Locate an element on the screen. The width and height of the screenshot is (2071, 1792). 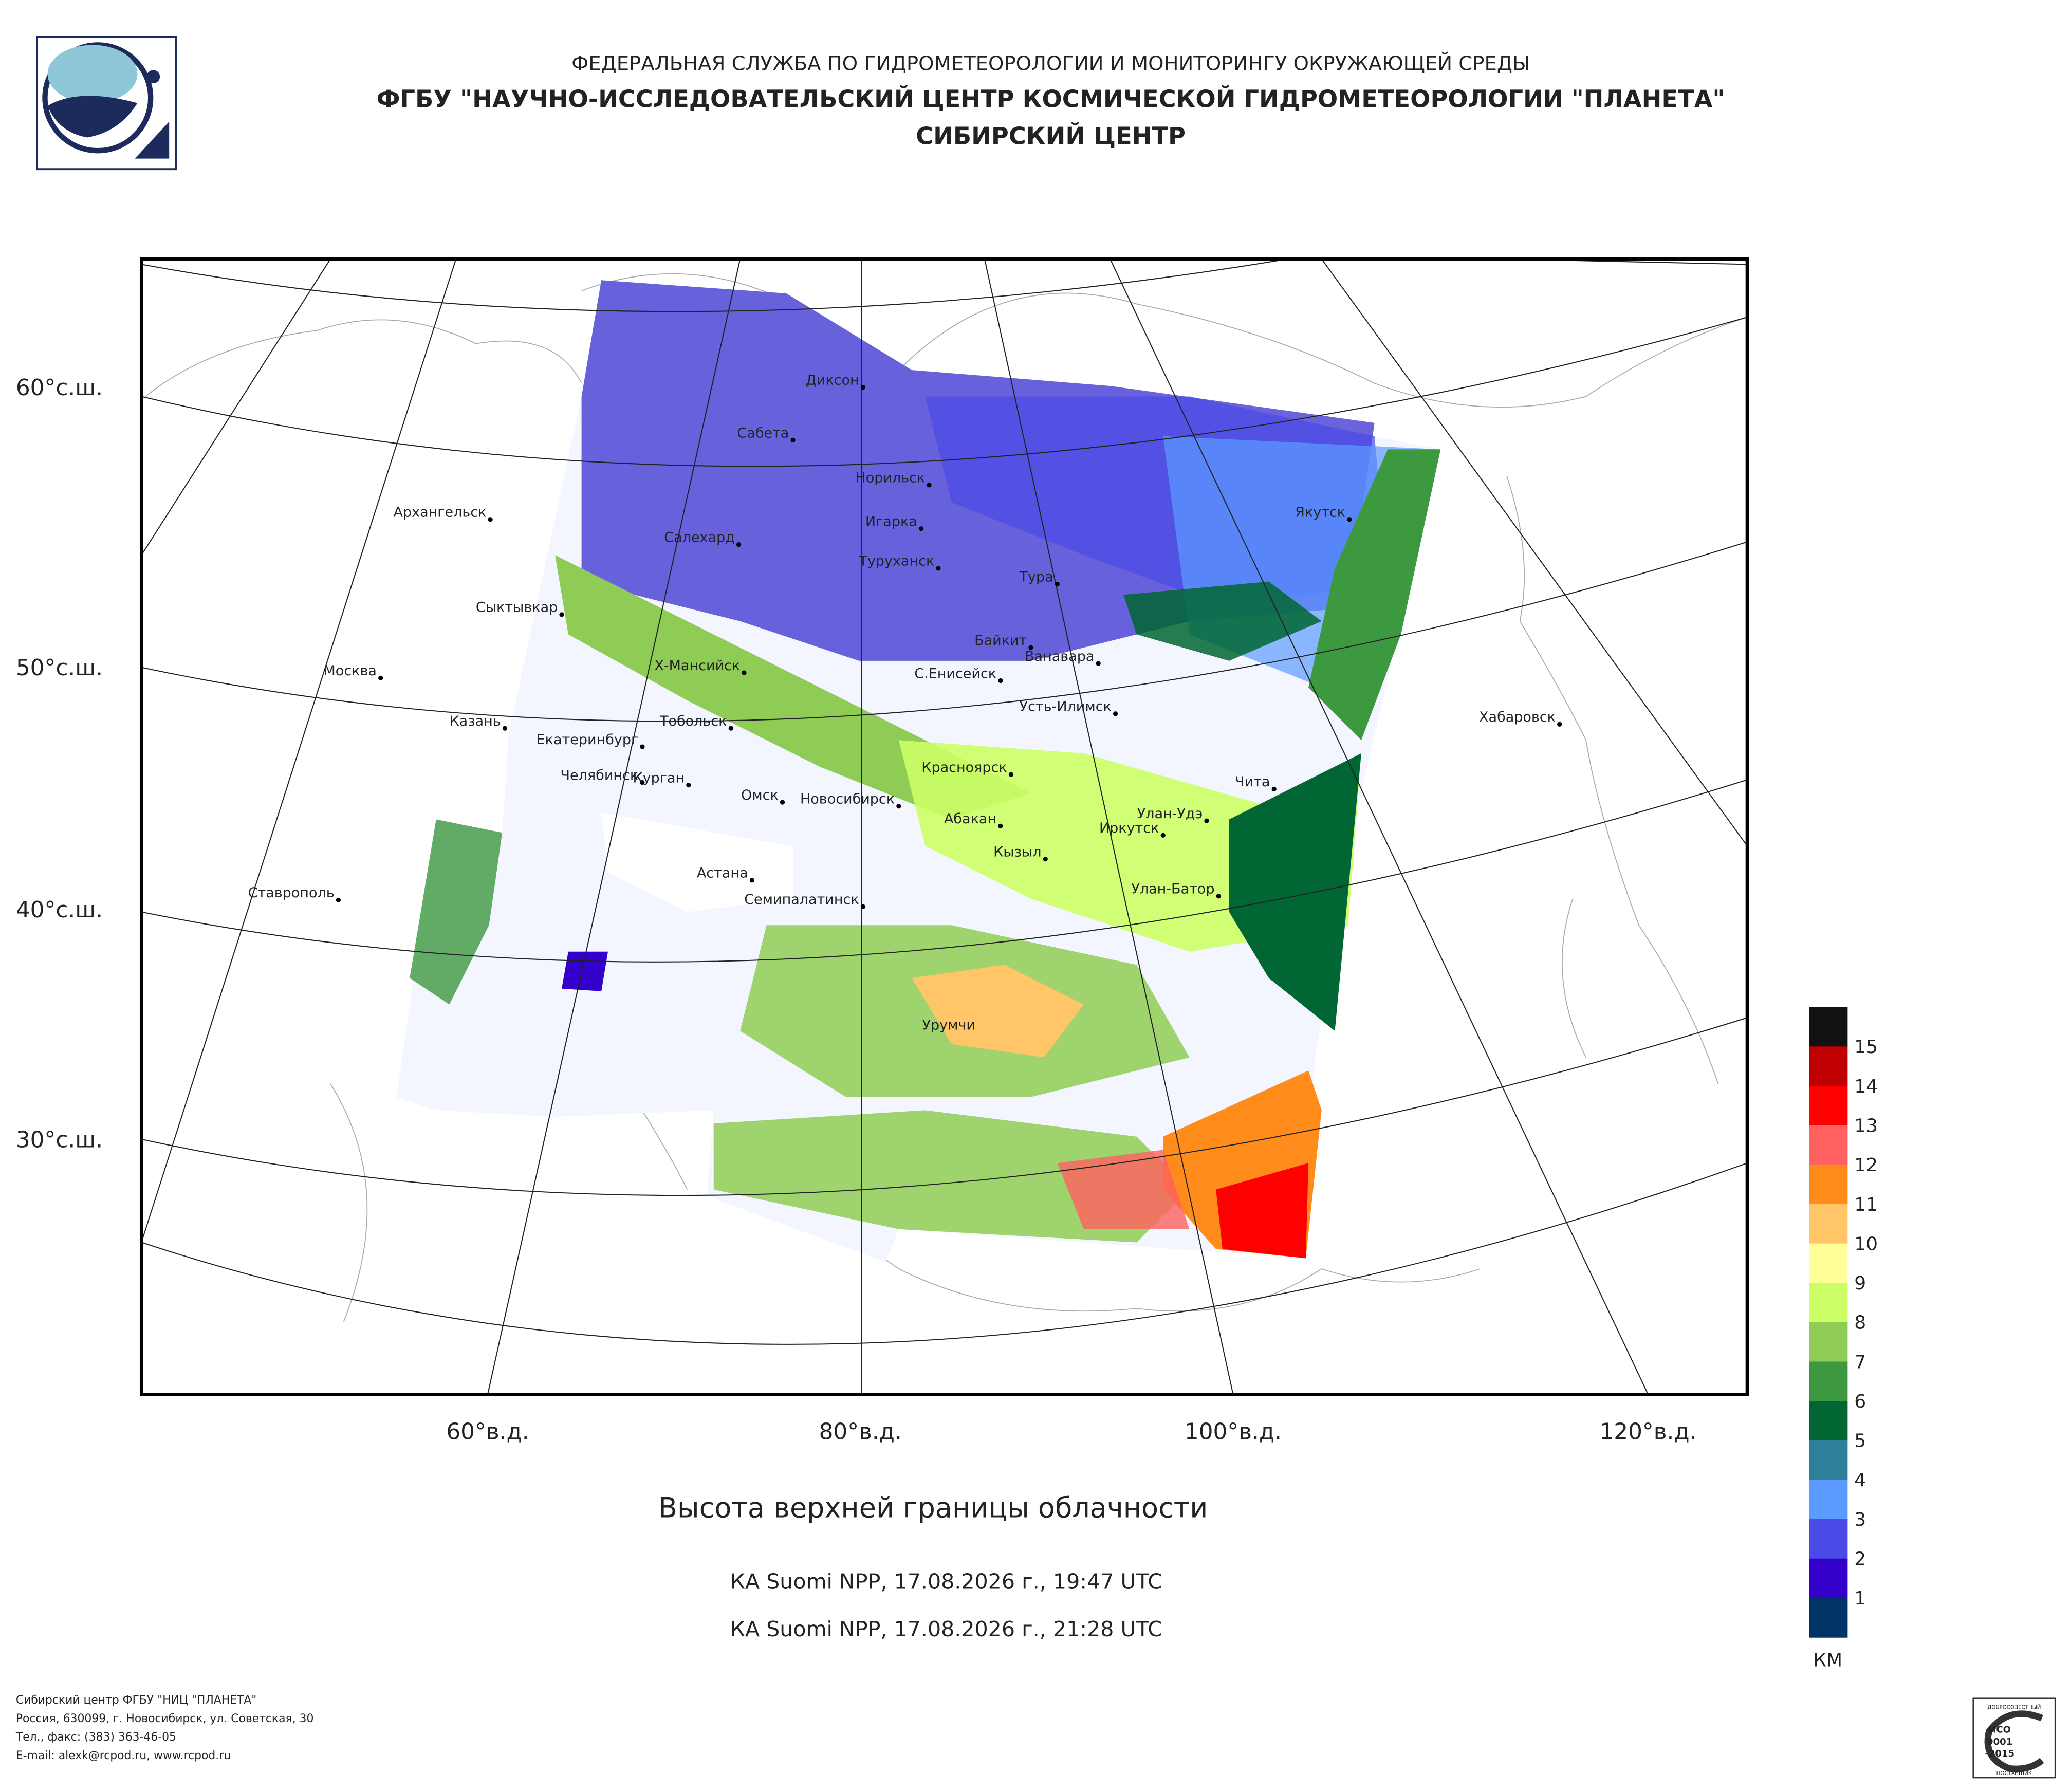
legend-label: 10 is located at coordinates (1866, 1243).